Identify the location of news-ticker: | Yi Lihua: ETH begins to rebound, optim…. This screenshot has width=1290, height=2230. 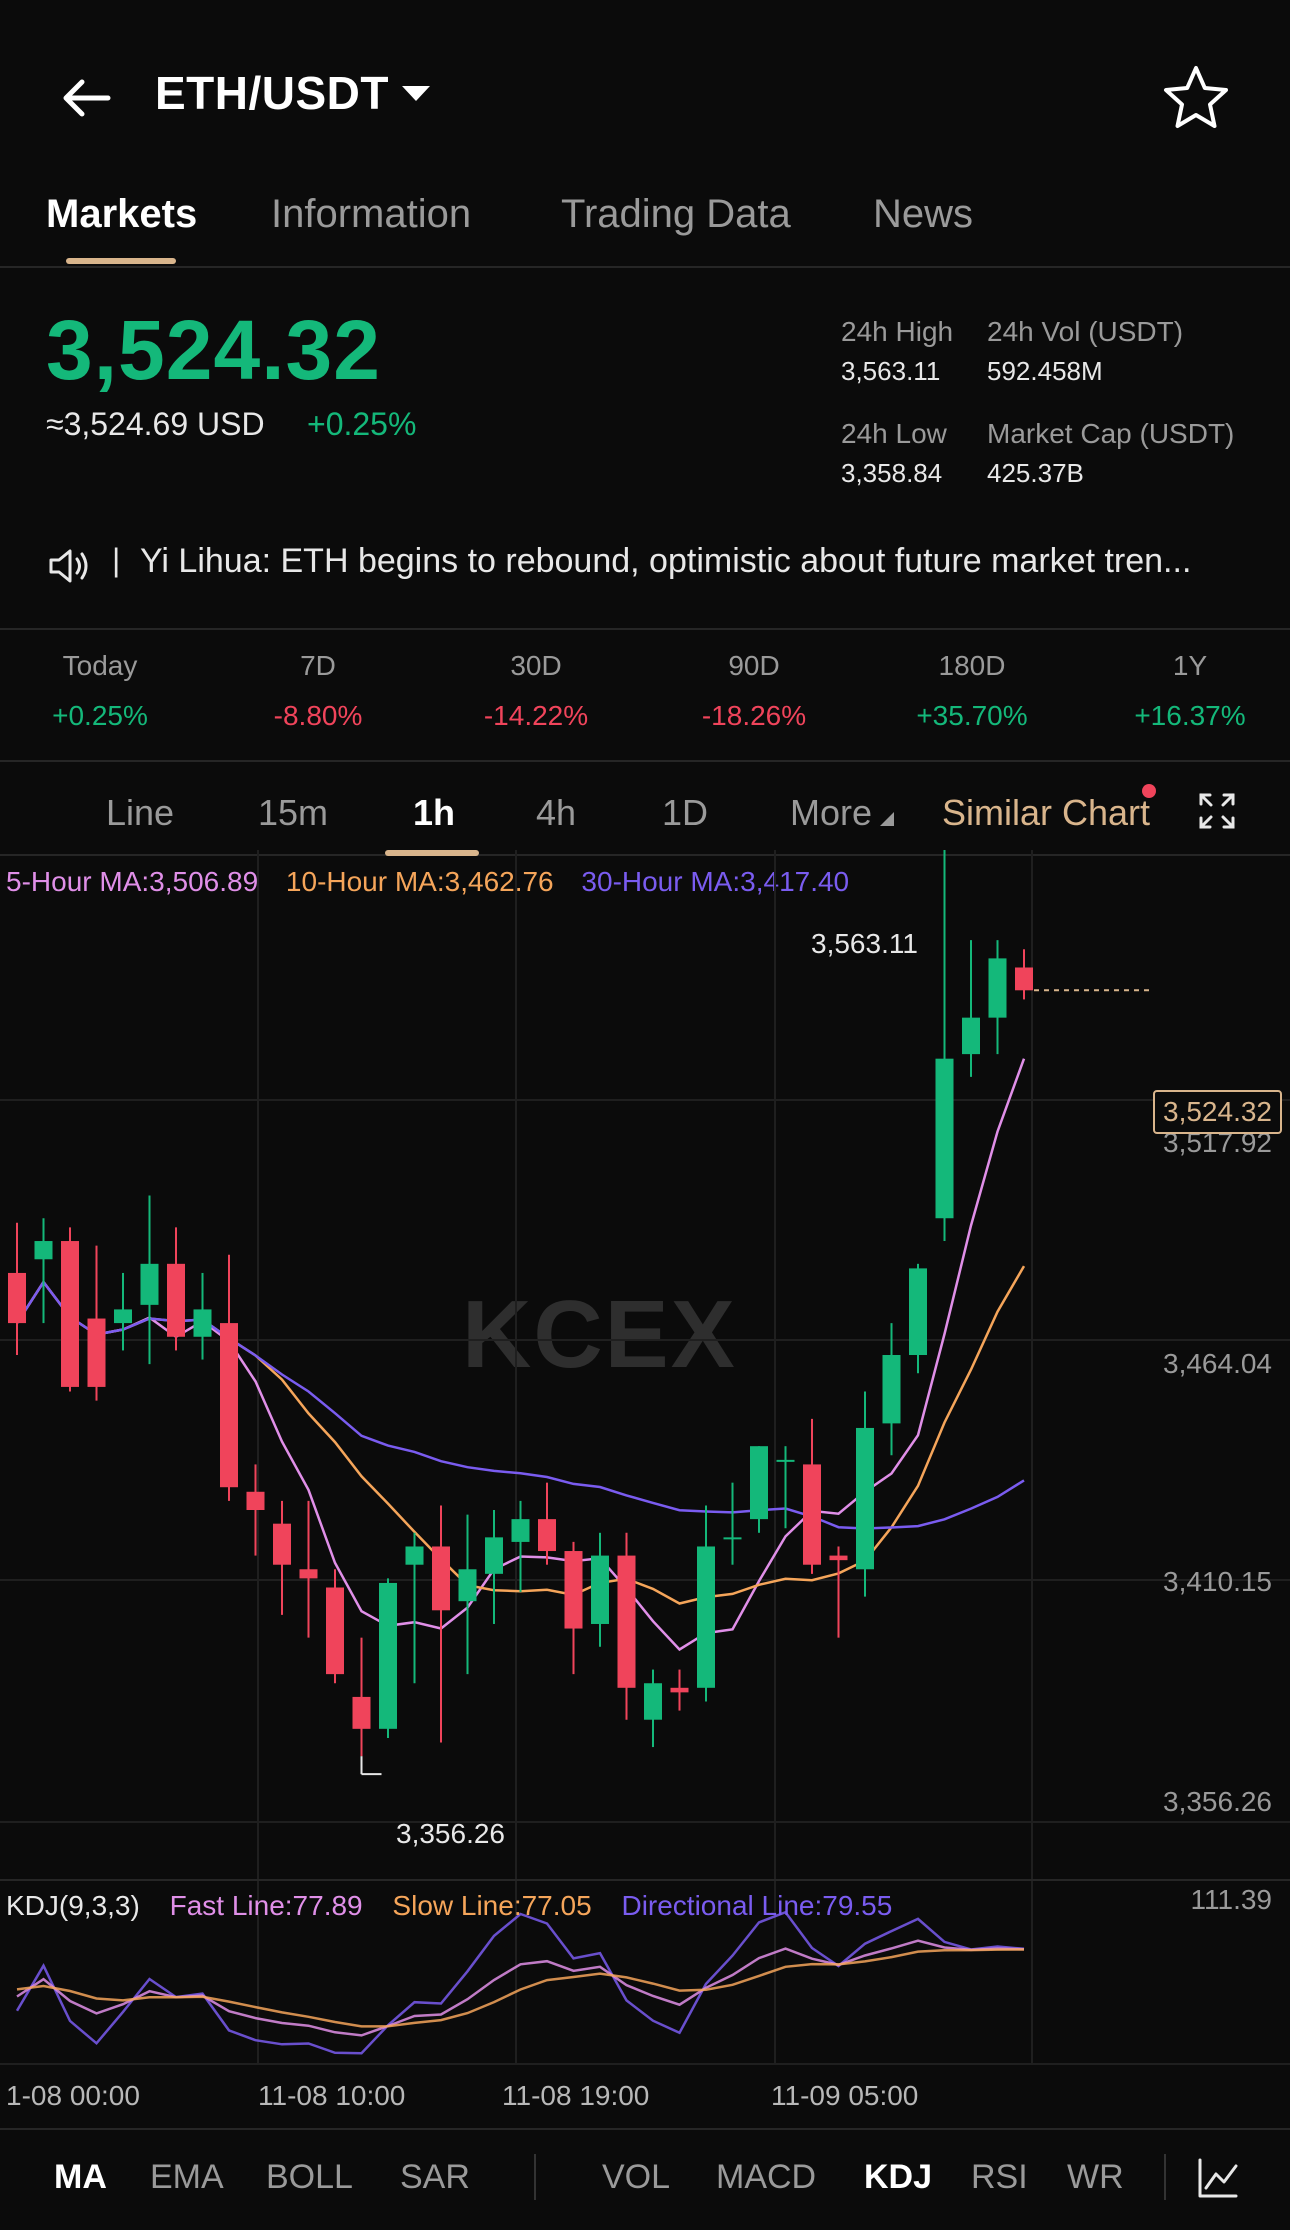
(645, 575).